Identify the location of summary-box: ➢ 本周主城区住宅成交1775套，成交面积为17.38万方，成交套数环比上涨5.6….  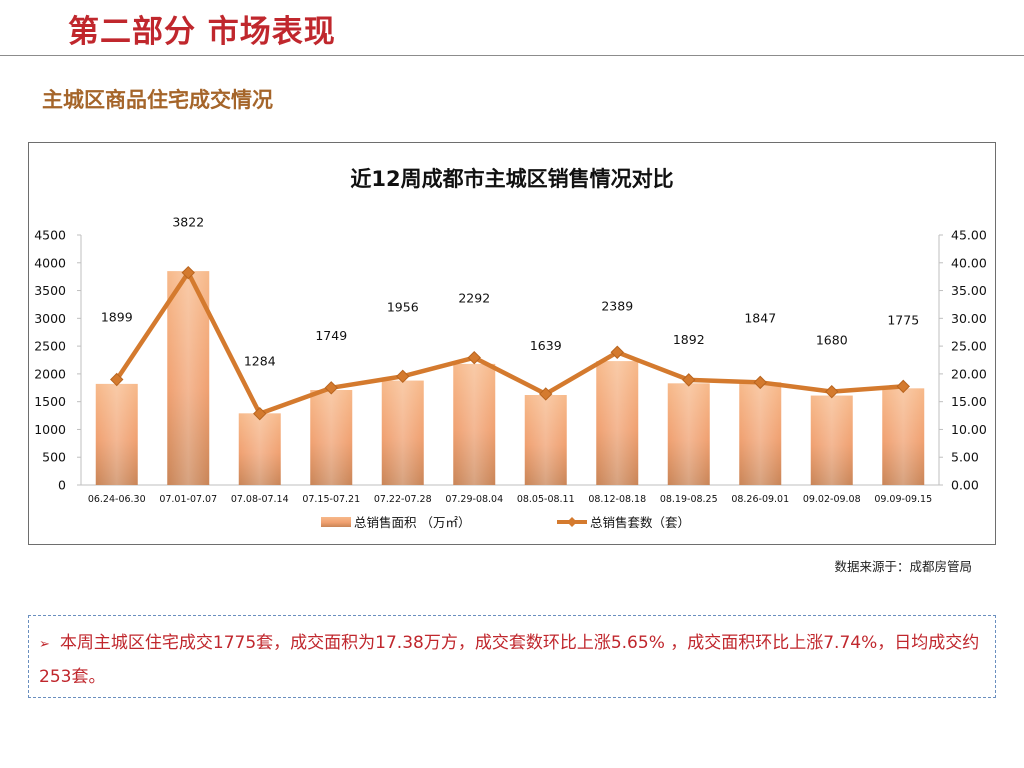
(512, 656).